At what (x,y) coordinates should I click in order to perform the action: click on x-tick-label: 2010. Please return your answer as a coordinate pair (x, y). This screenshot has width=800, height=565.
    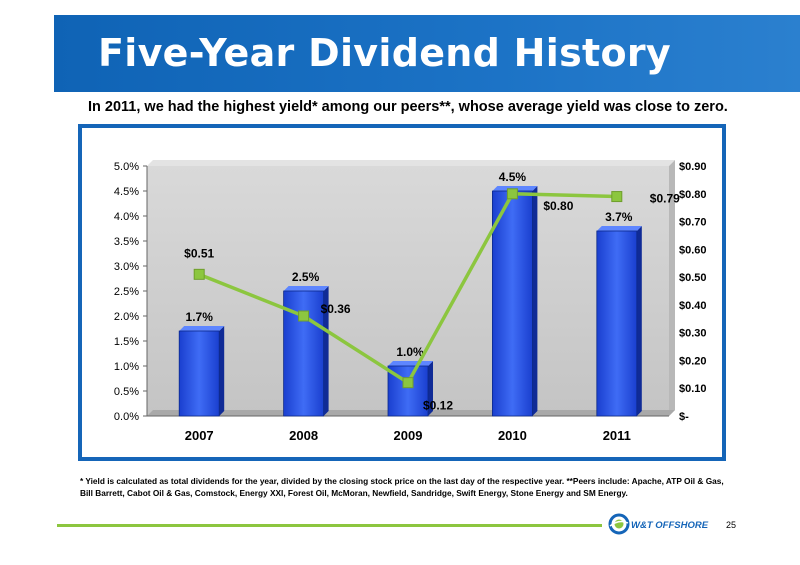
    Looking at the image, I should click on (512, 435).